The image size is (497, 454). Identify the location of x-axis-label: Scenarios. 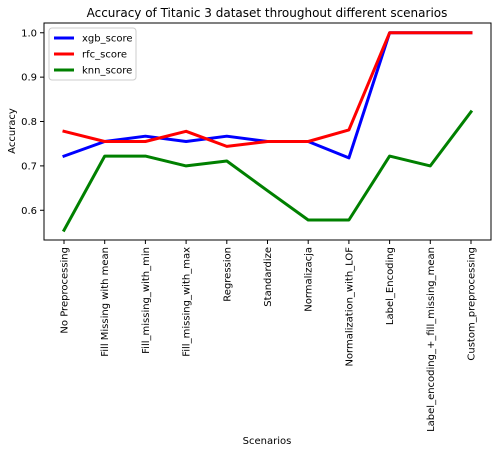
(267, 441).